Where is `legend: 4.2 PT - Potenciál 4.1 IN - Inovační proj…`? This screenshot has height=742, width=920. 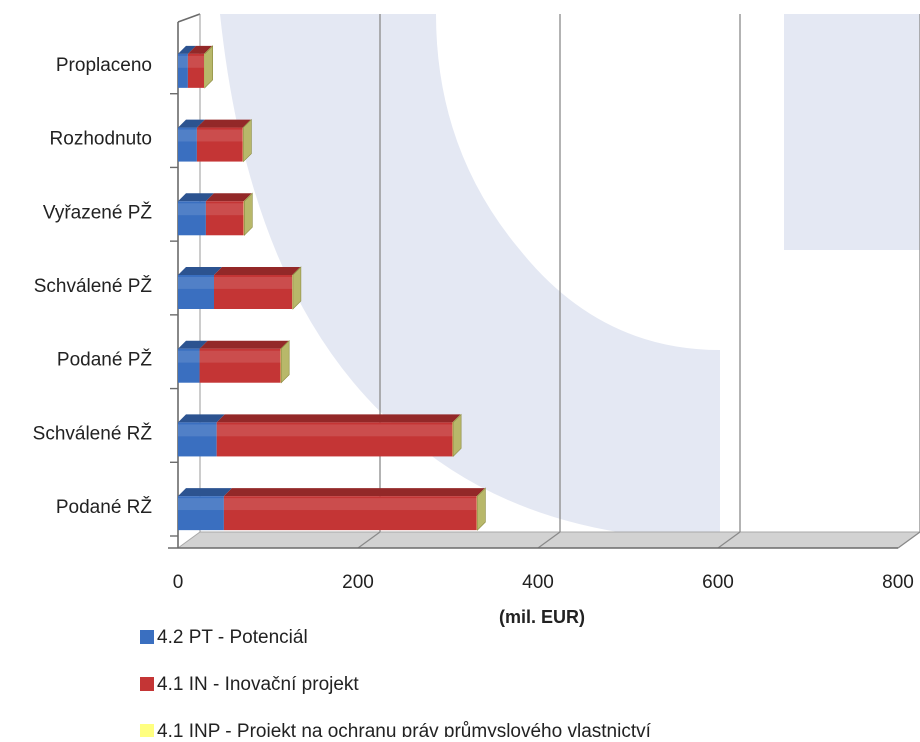 legend: 4.2 PT - Potenciál 4.1 IN - Inovační proj… is located at coordinates (396, 684).